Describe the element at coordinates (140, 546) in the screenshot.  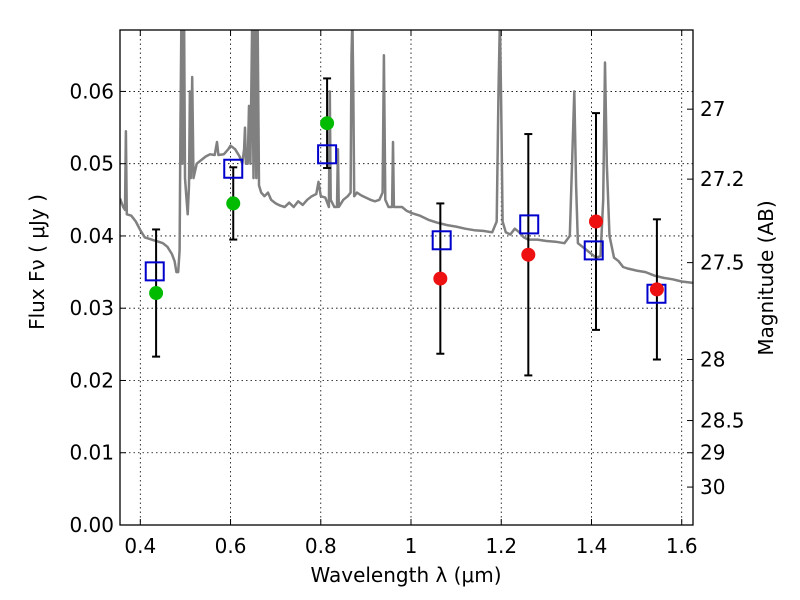
I see `x-tick-label: 0.4` at that location.